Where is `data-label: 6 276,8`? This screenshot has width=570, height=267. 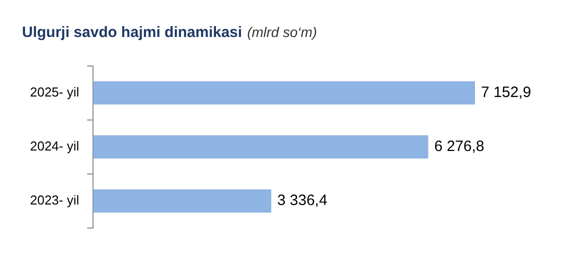
data-label: 6 276,8 is located at coordinates (459, 147).